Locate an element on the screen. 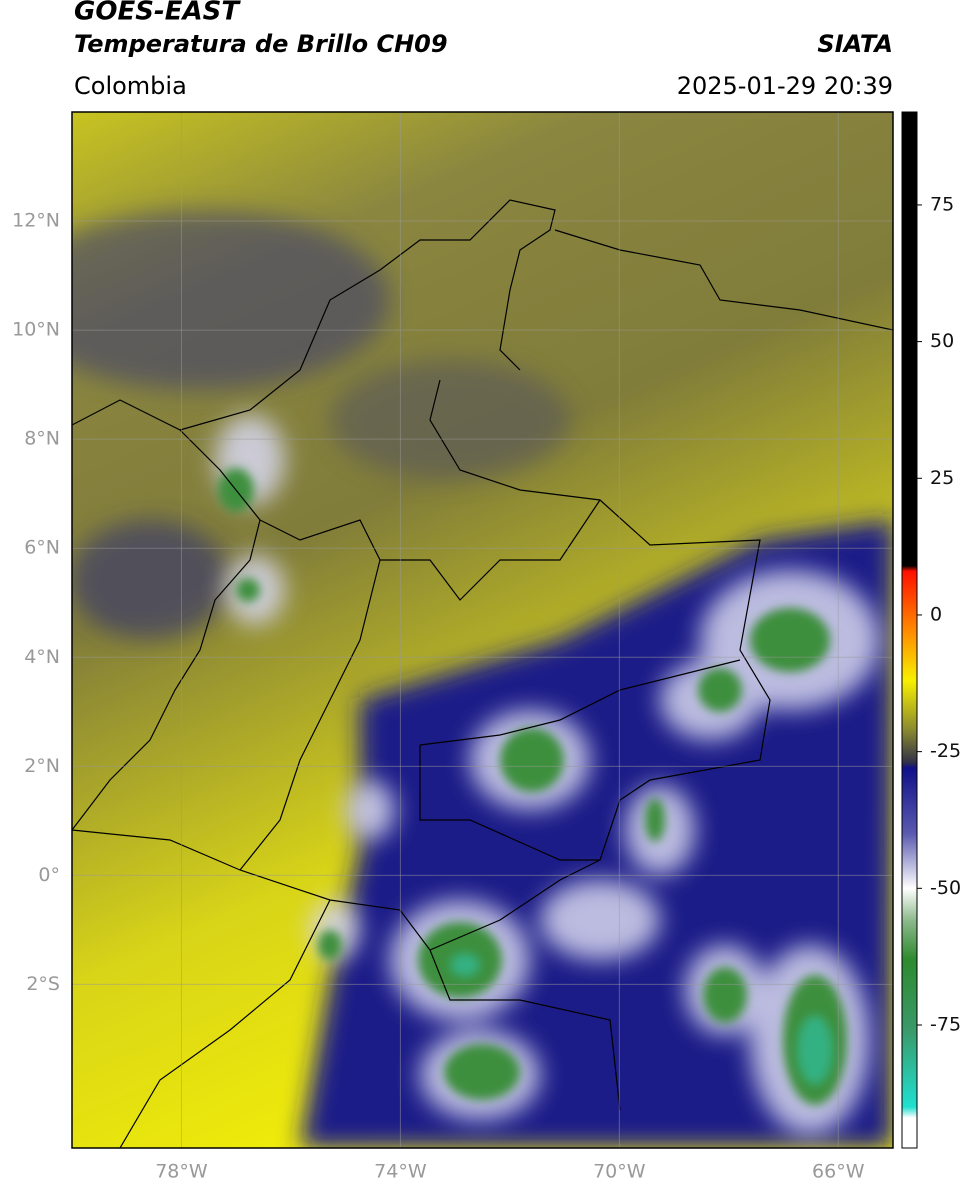 The image size is (966, 1194). y-tick-label: 8°N is located at coordinates (42, 439).